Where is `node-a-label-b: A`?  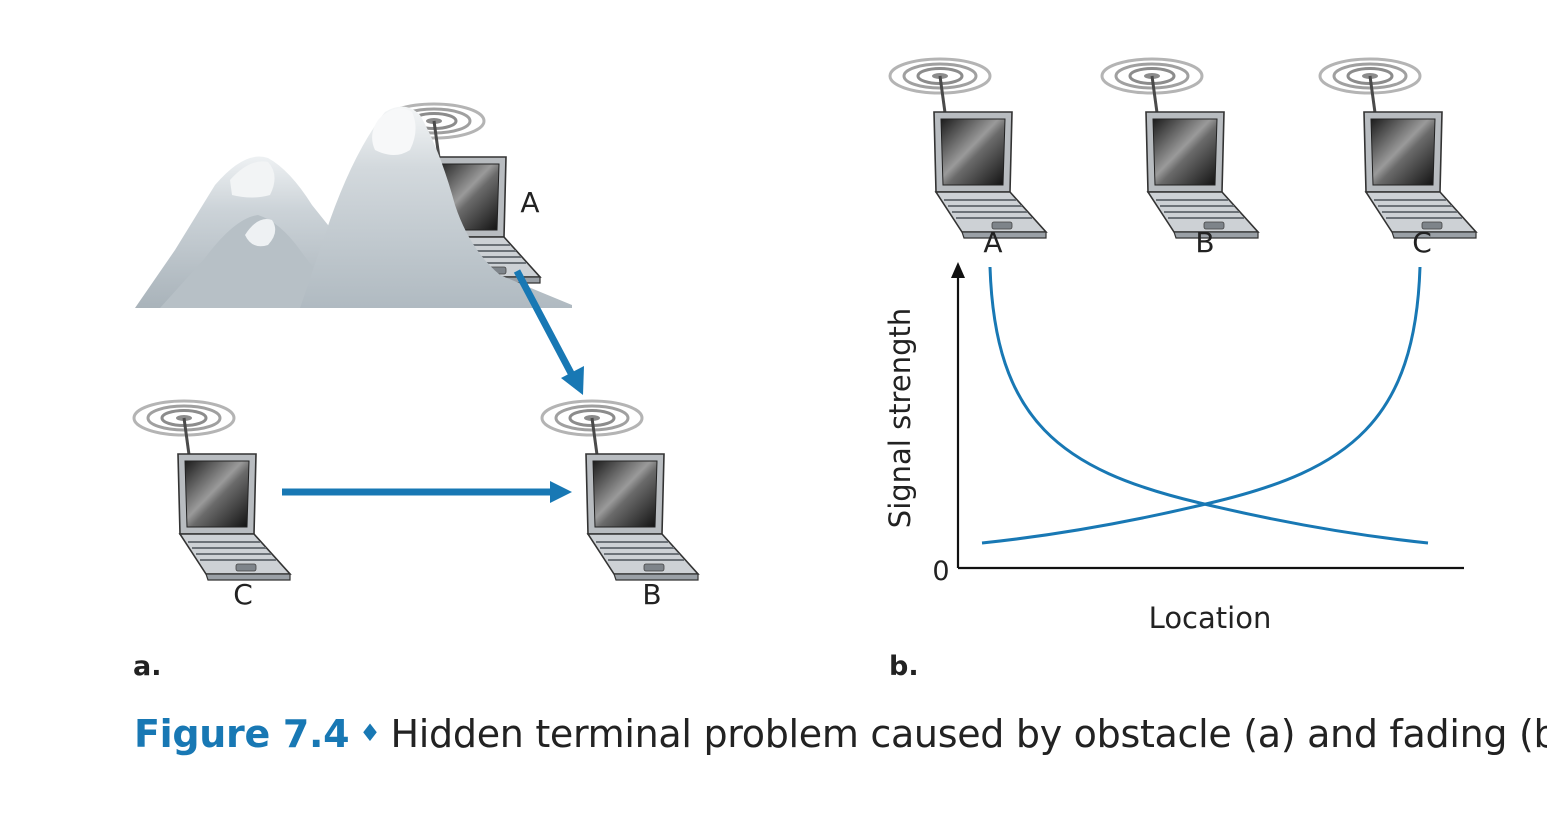 node-a-label-b: A is located at coordinates (992, 242).